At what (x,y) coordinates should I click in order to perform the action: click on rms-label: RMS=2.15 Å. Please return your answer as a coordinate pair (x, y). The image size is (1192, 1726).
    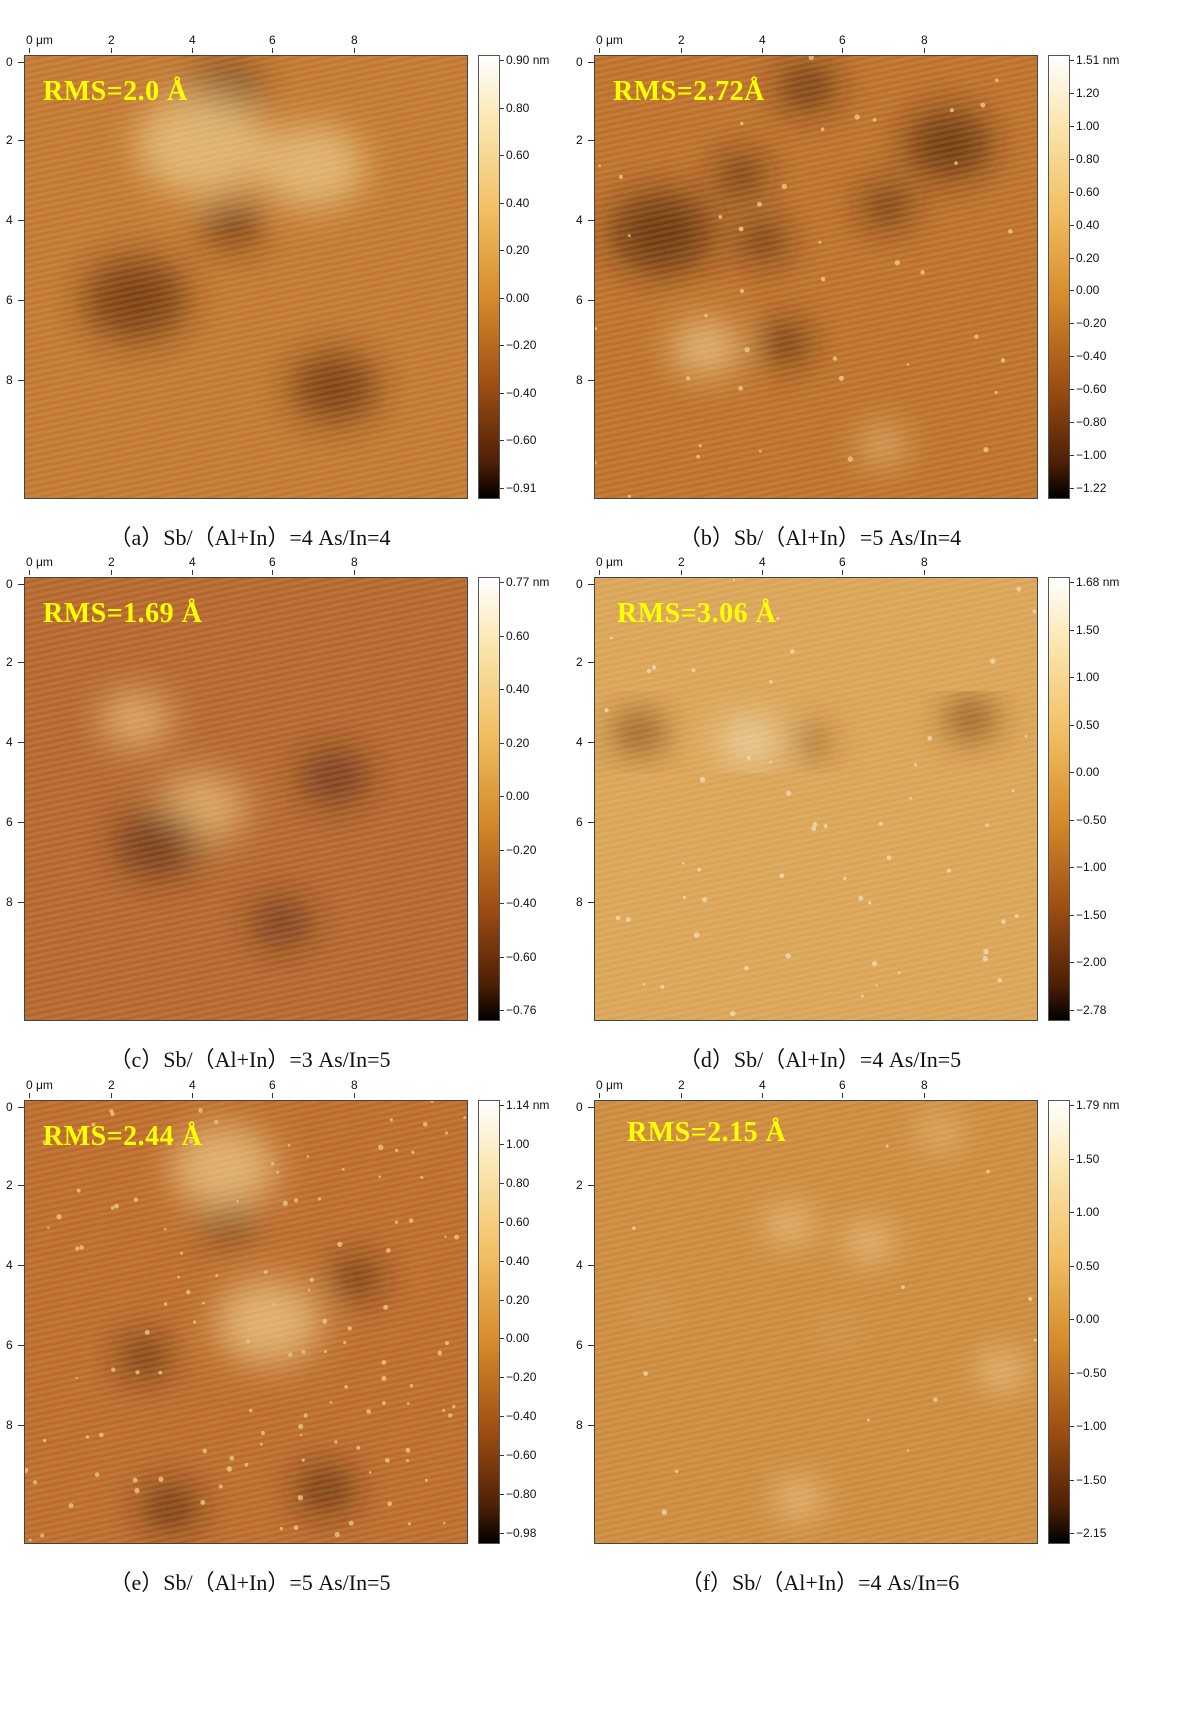
    Looking at the image, I should click on (707, 1132).